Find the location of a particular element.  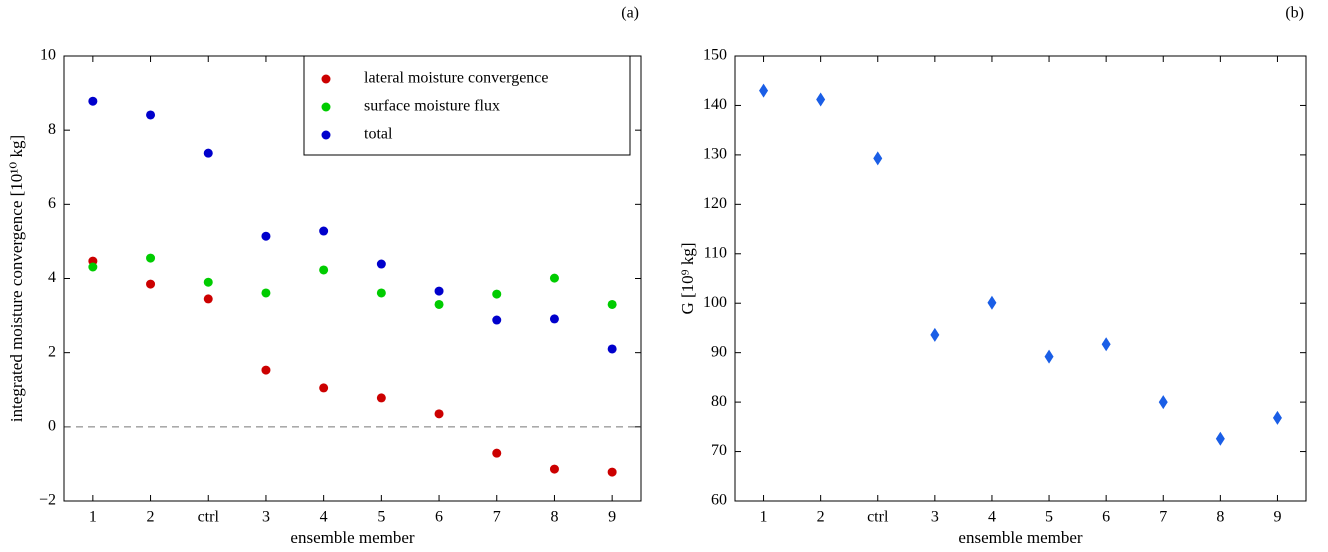

y-tick-label: 100 is located at coordinates (715, 302).